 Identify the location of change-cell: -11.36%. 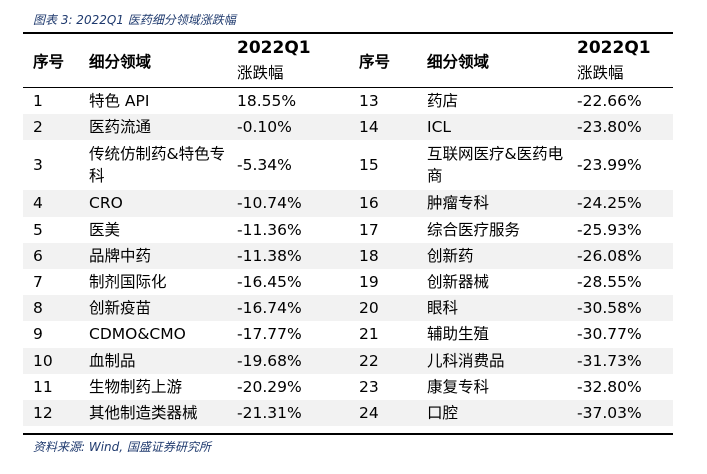
(269, 229).